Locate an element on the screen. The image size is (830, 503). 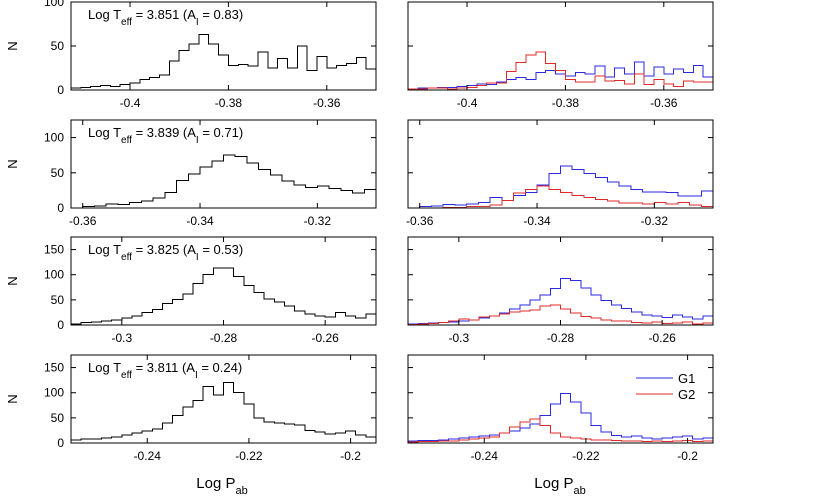
legend-label-g1: G1 is located at coordinates (686, 378).